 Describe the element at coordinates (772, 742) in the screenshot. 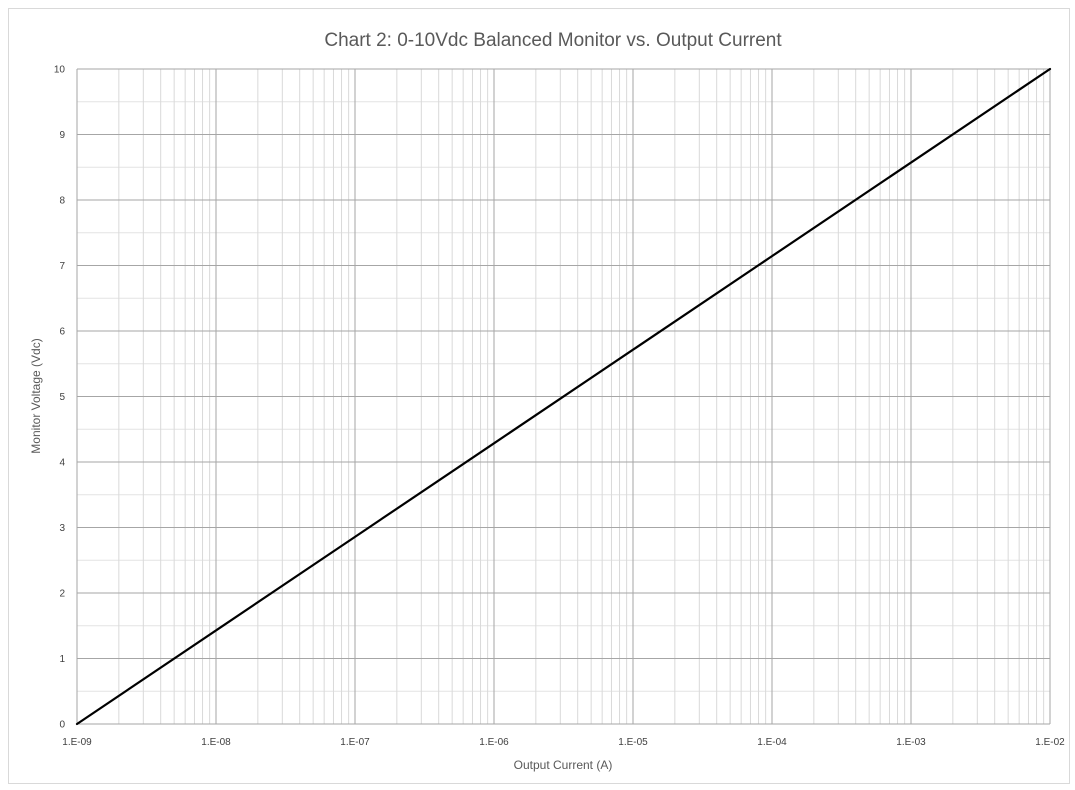

I see `x-tick-label: 1.E-04` at that location.